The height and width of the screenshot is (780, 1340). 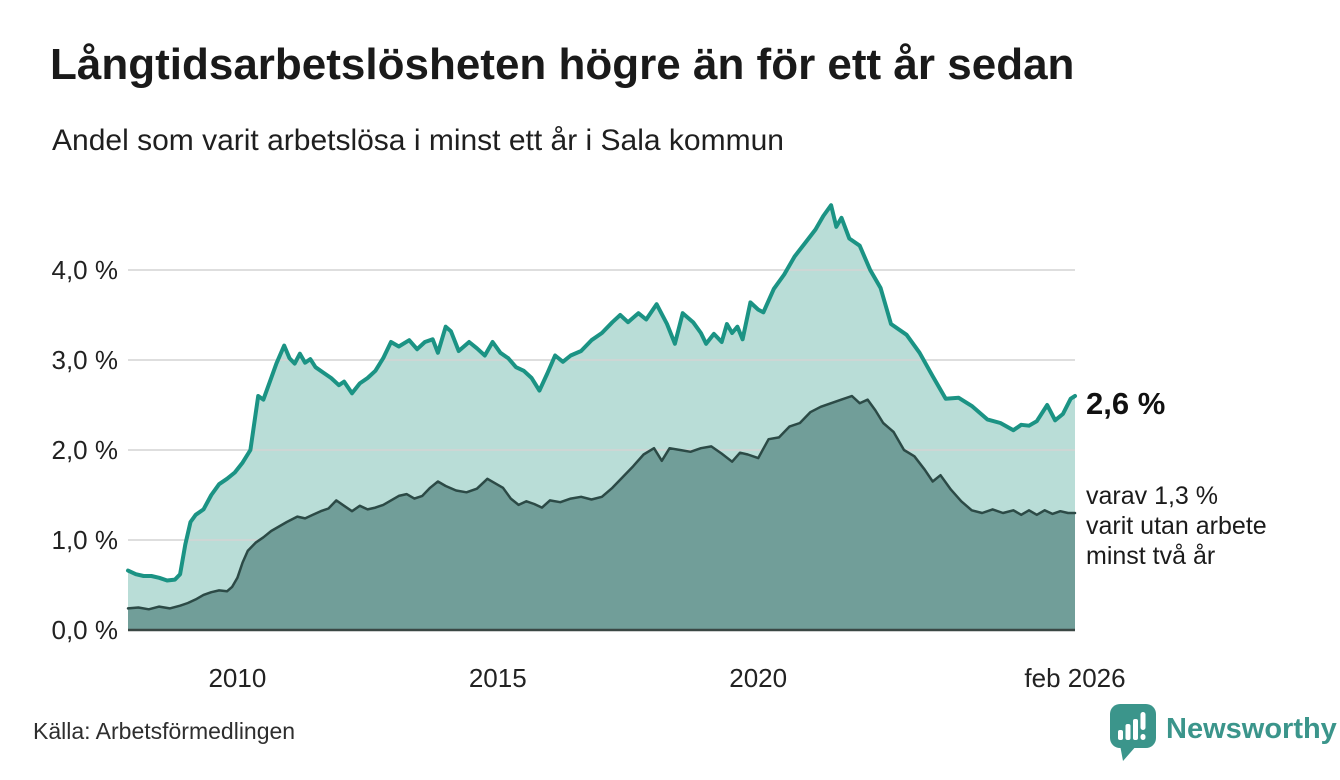 What do you see at coordinates (1133, 732) in the screenshot?
I see `newsworthy-badge-icon` at bounding box center [1133, 732].